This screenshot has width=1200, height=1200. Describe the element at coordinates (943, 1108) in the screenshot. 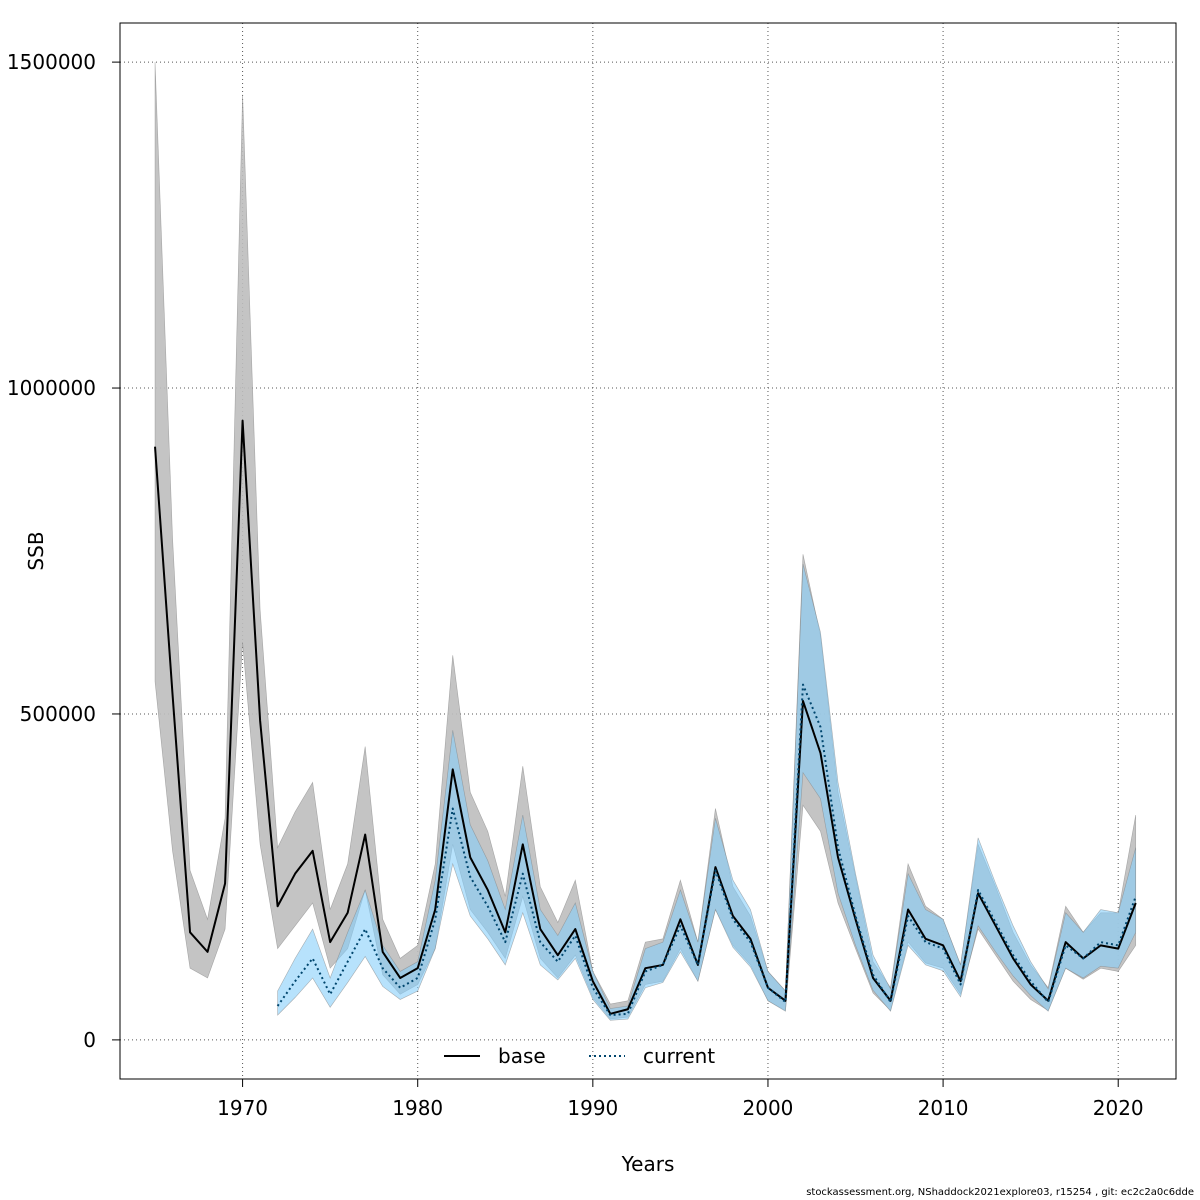

I see `x-tick-label: 2010` at that location.